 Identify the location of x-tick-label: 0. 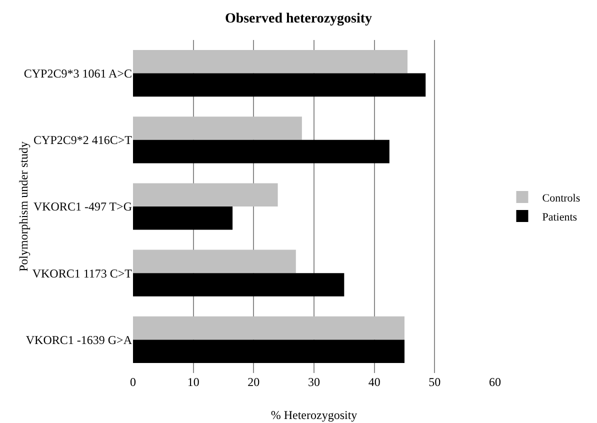
(133, 382).